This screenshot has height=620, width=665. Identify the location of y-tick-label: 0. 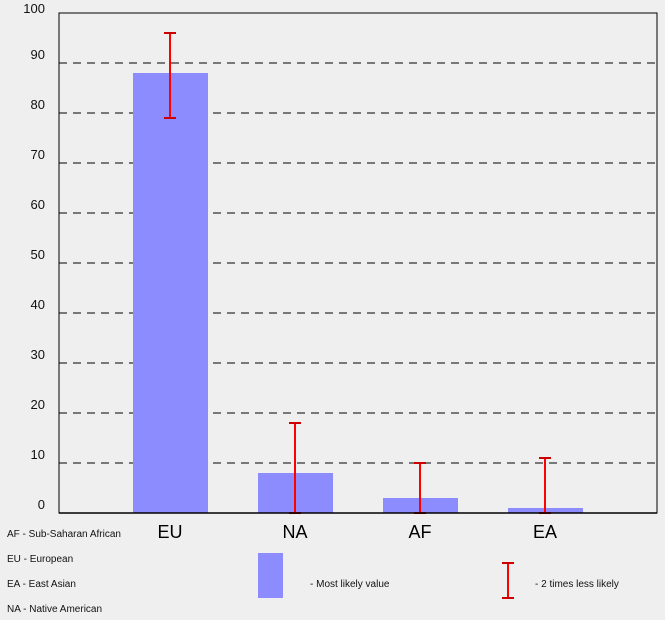
(41, 504).